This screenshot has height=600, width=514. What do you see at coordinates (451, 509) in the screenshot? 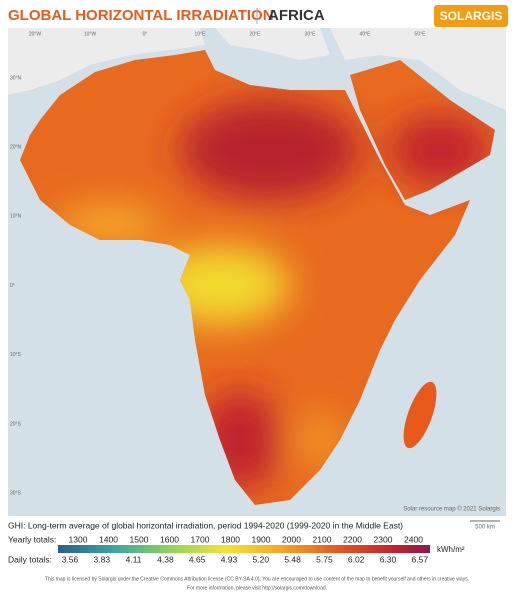
I see `credit: Solar resource map © 2021 Solargis` at bounding box center [451, 509].